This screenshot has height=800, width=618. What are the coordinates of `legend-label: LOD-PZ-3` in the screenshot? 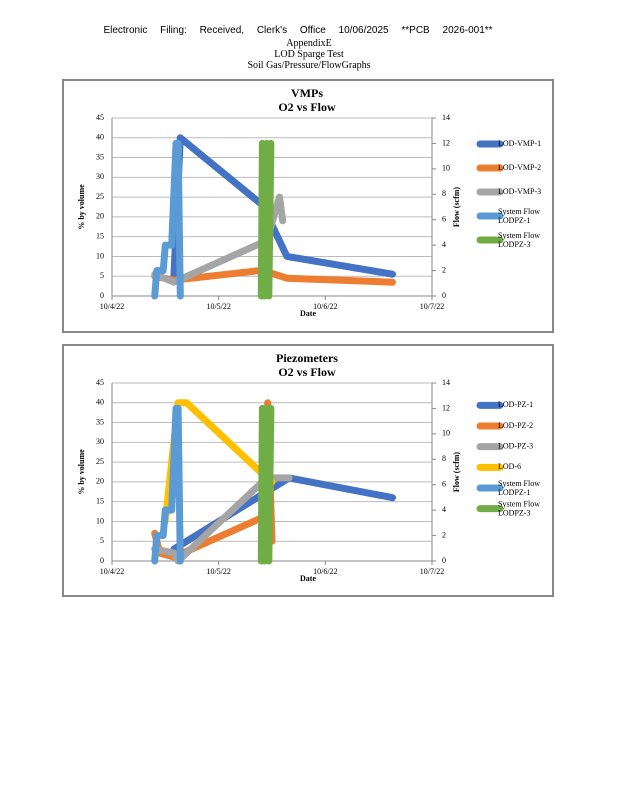 It's located at (515, 445).